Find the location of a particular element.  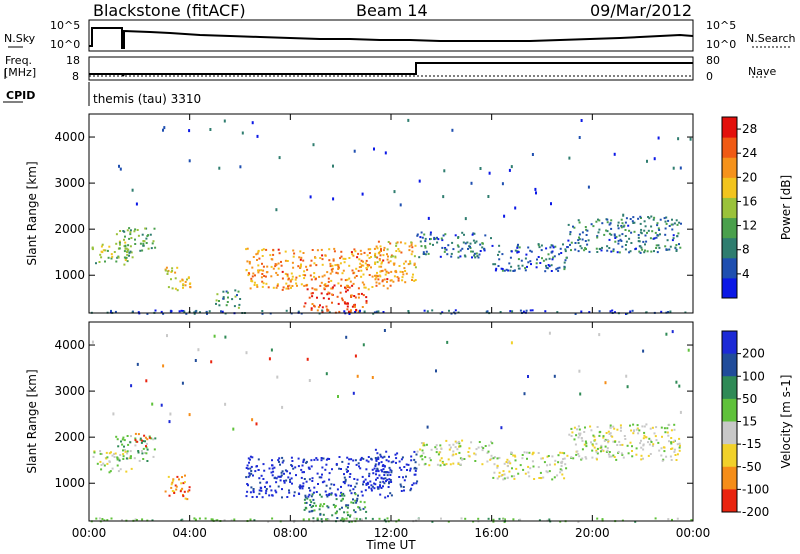

nsky-label: N.Sky is located at coordinates (20, 38).